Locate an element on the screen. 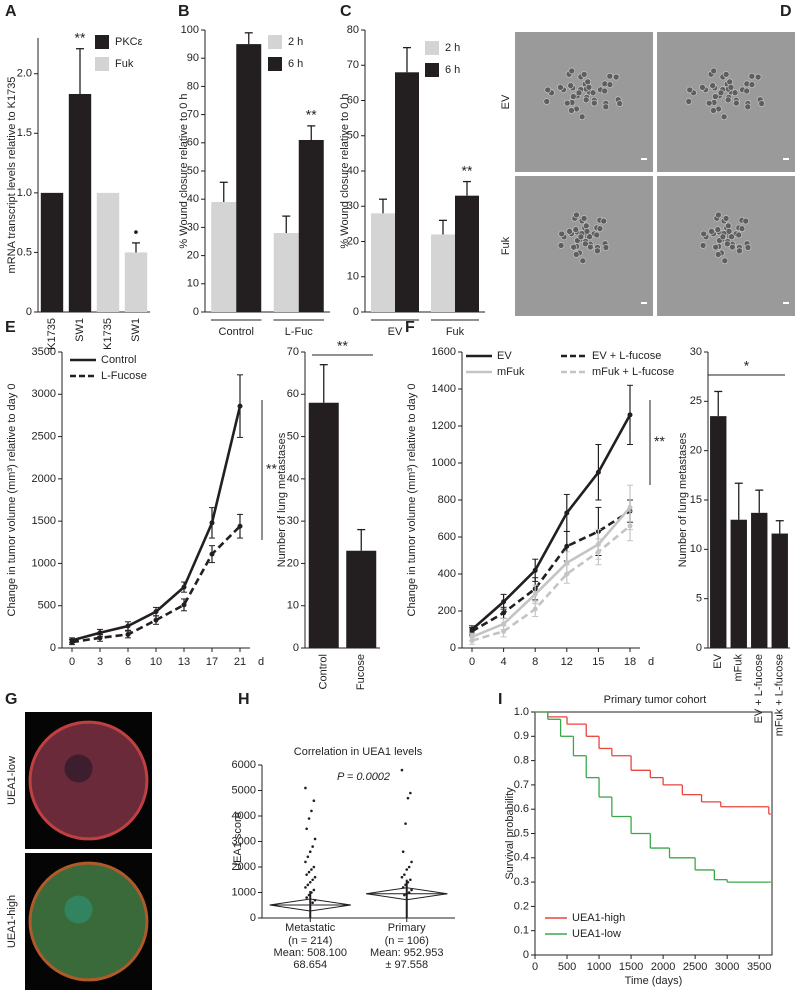 The height and width of the screenshot is (996, 800). legend-label: EV + L-fucose is located at coordinates (626, 356).